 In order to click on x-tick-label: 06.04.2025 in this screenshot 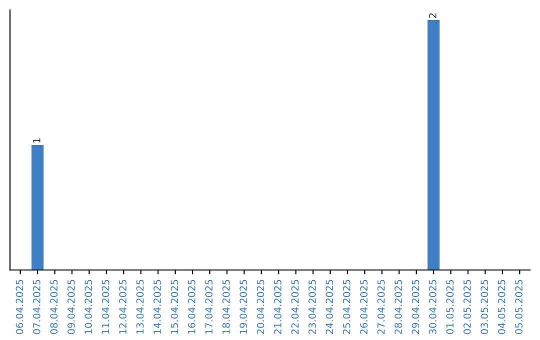, I will do `click(20, 307)`.